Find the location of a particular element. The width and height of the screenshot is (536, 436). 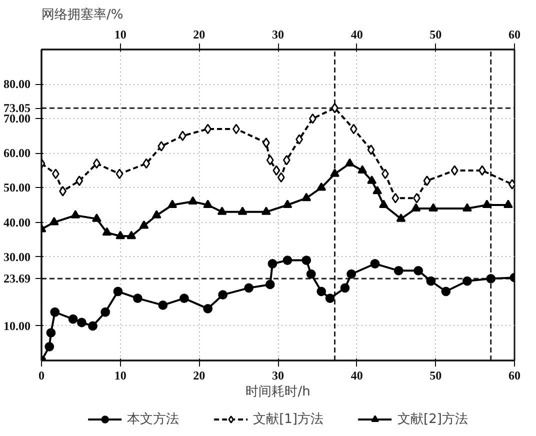

x2-tick-label: 50 is located at coordinates (436, 35).